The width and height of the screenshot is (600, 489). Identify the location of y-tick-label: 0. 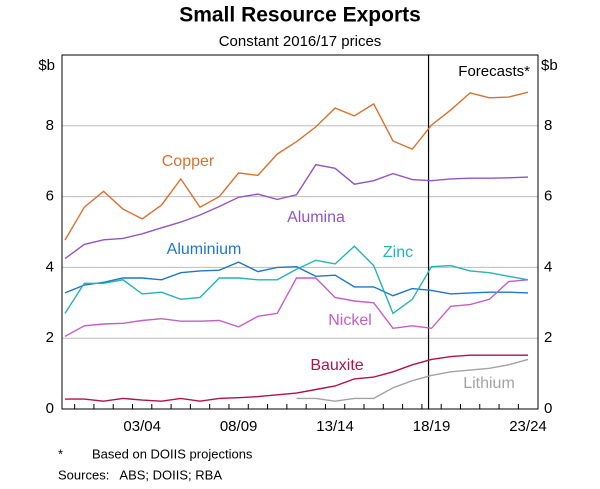
(50, 408).